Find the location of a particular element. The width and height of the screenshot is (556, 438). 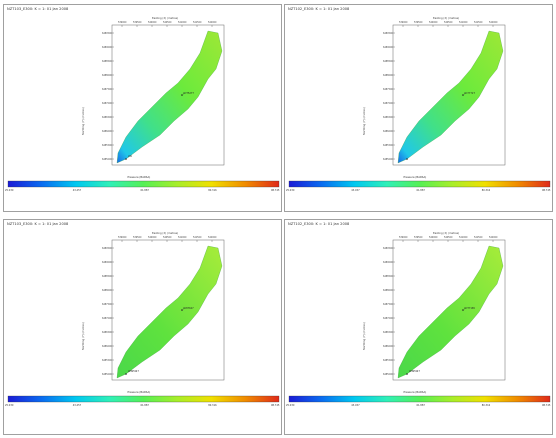

panel-title: NZT103_E300: K = 1: 01 Jan 2008 is located at coordinates (38, 224).